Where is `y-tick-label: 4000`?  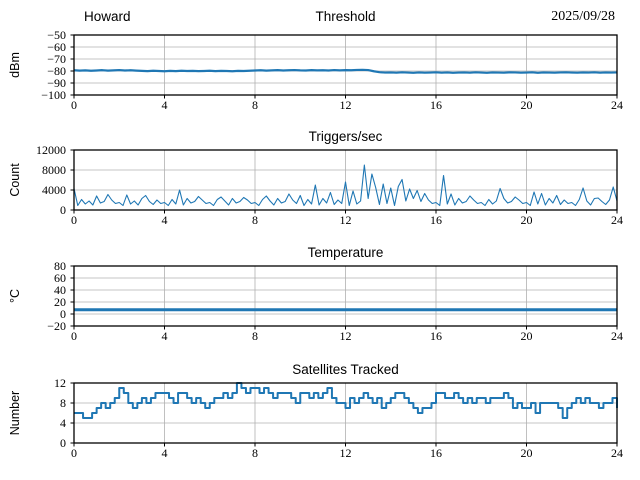
y-tick-label: 4000 is located at coordinates (54, 189).